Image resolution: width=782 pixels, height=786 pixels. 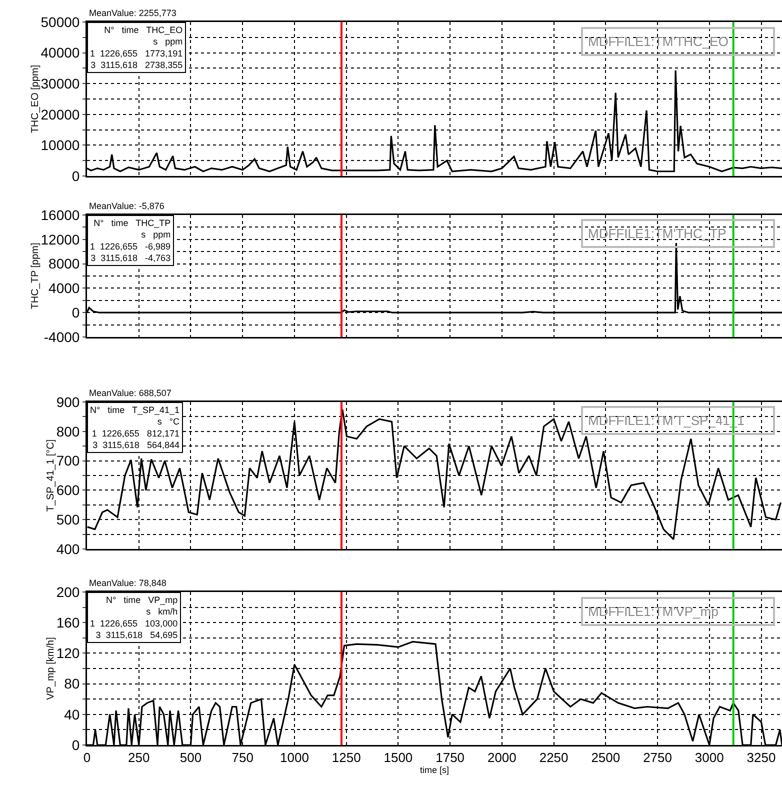 What do you see at coordinates (127, 583) in the screenshot?
I see `text: MeanValue: 78,848` at bounding box center [127, 583].